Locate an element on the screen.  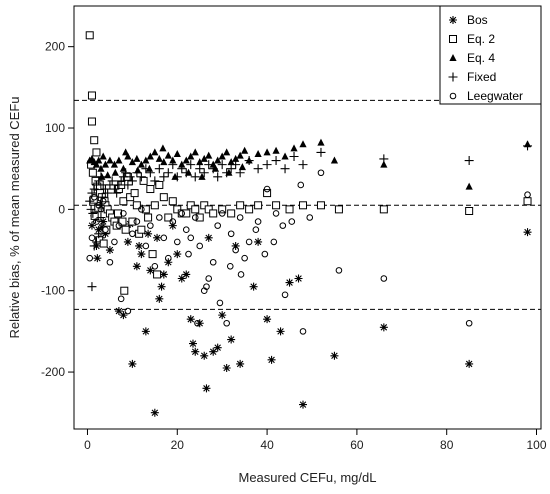
legend-marker-fixed is located at coordinates (453, 77).